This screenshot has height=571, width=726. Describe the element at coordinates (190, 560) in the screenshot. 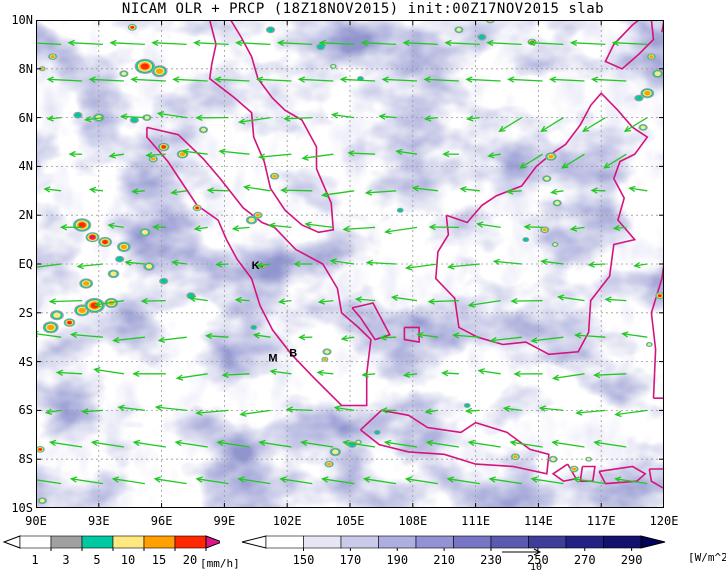

I see `precip-bar-label: 20` at that location.